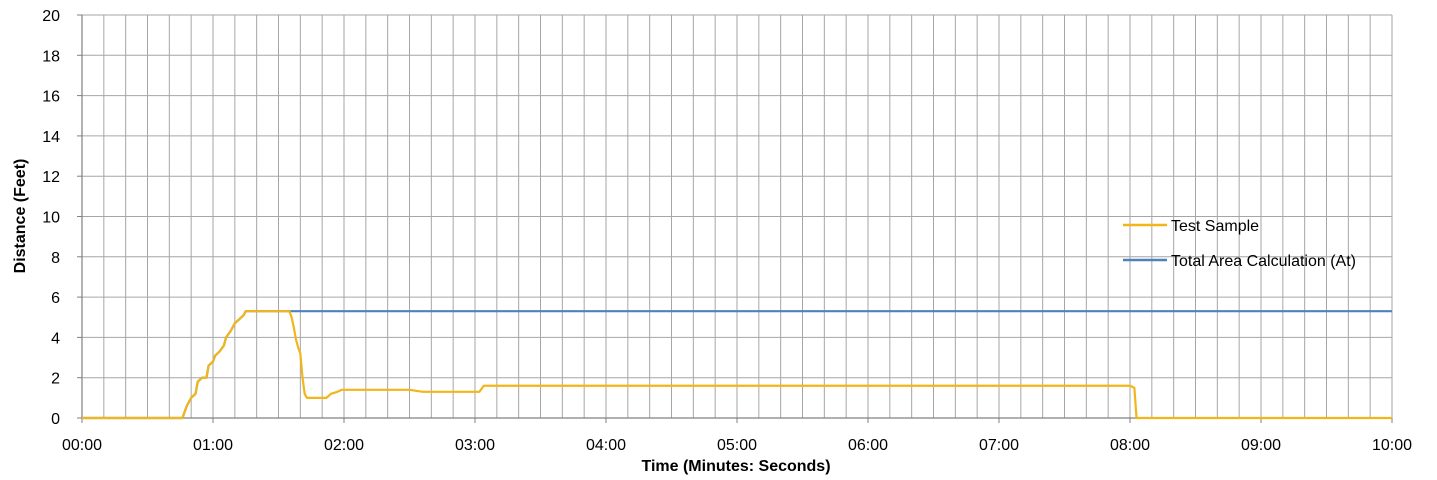 The image size is (1437, 480). What do you see at coordinates (55, 338) in the screenshot?
I see `y-tick-label: 4` at bounding box center [55, 338].